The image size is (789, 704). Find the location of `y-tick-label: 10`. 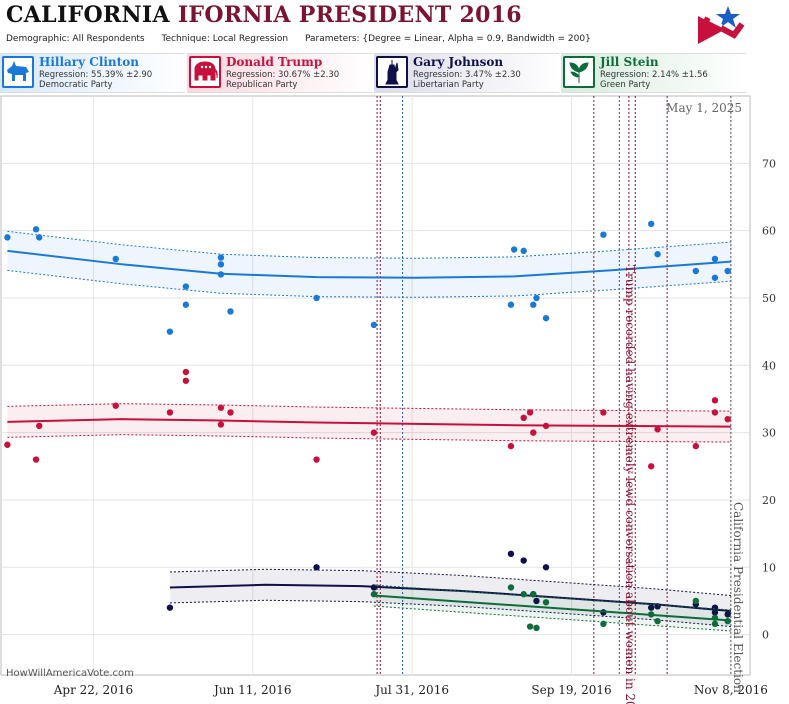

y-tick-label: 10 is located at coordinates (769, 567).